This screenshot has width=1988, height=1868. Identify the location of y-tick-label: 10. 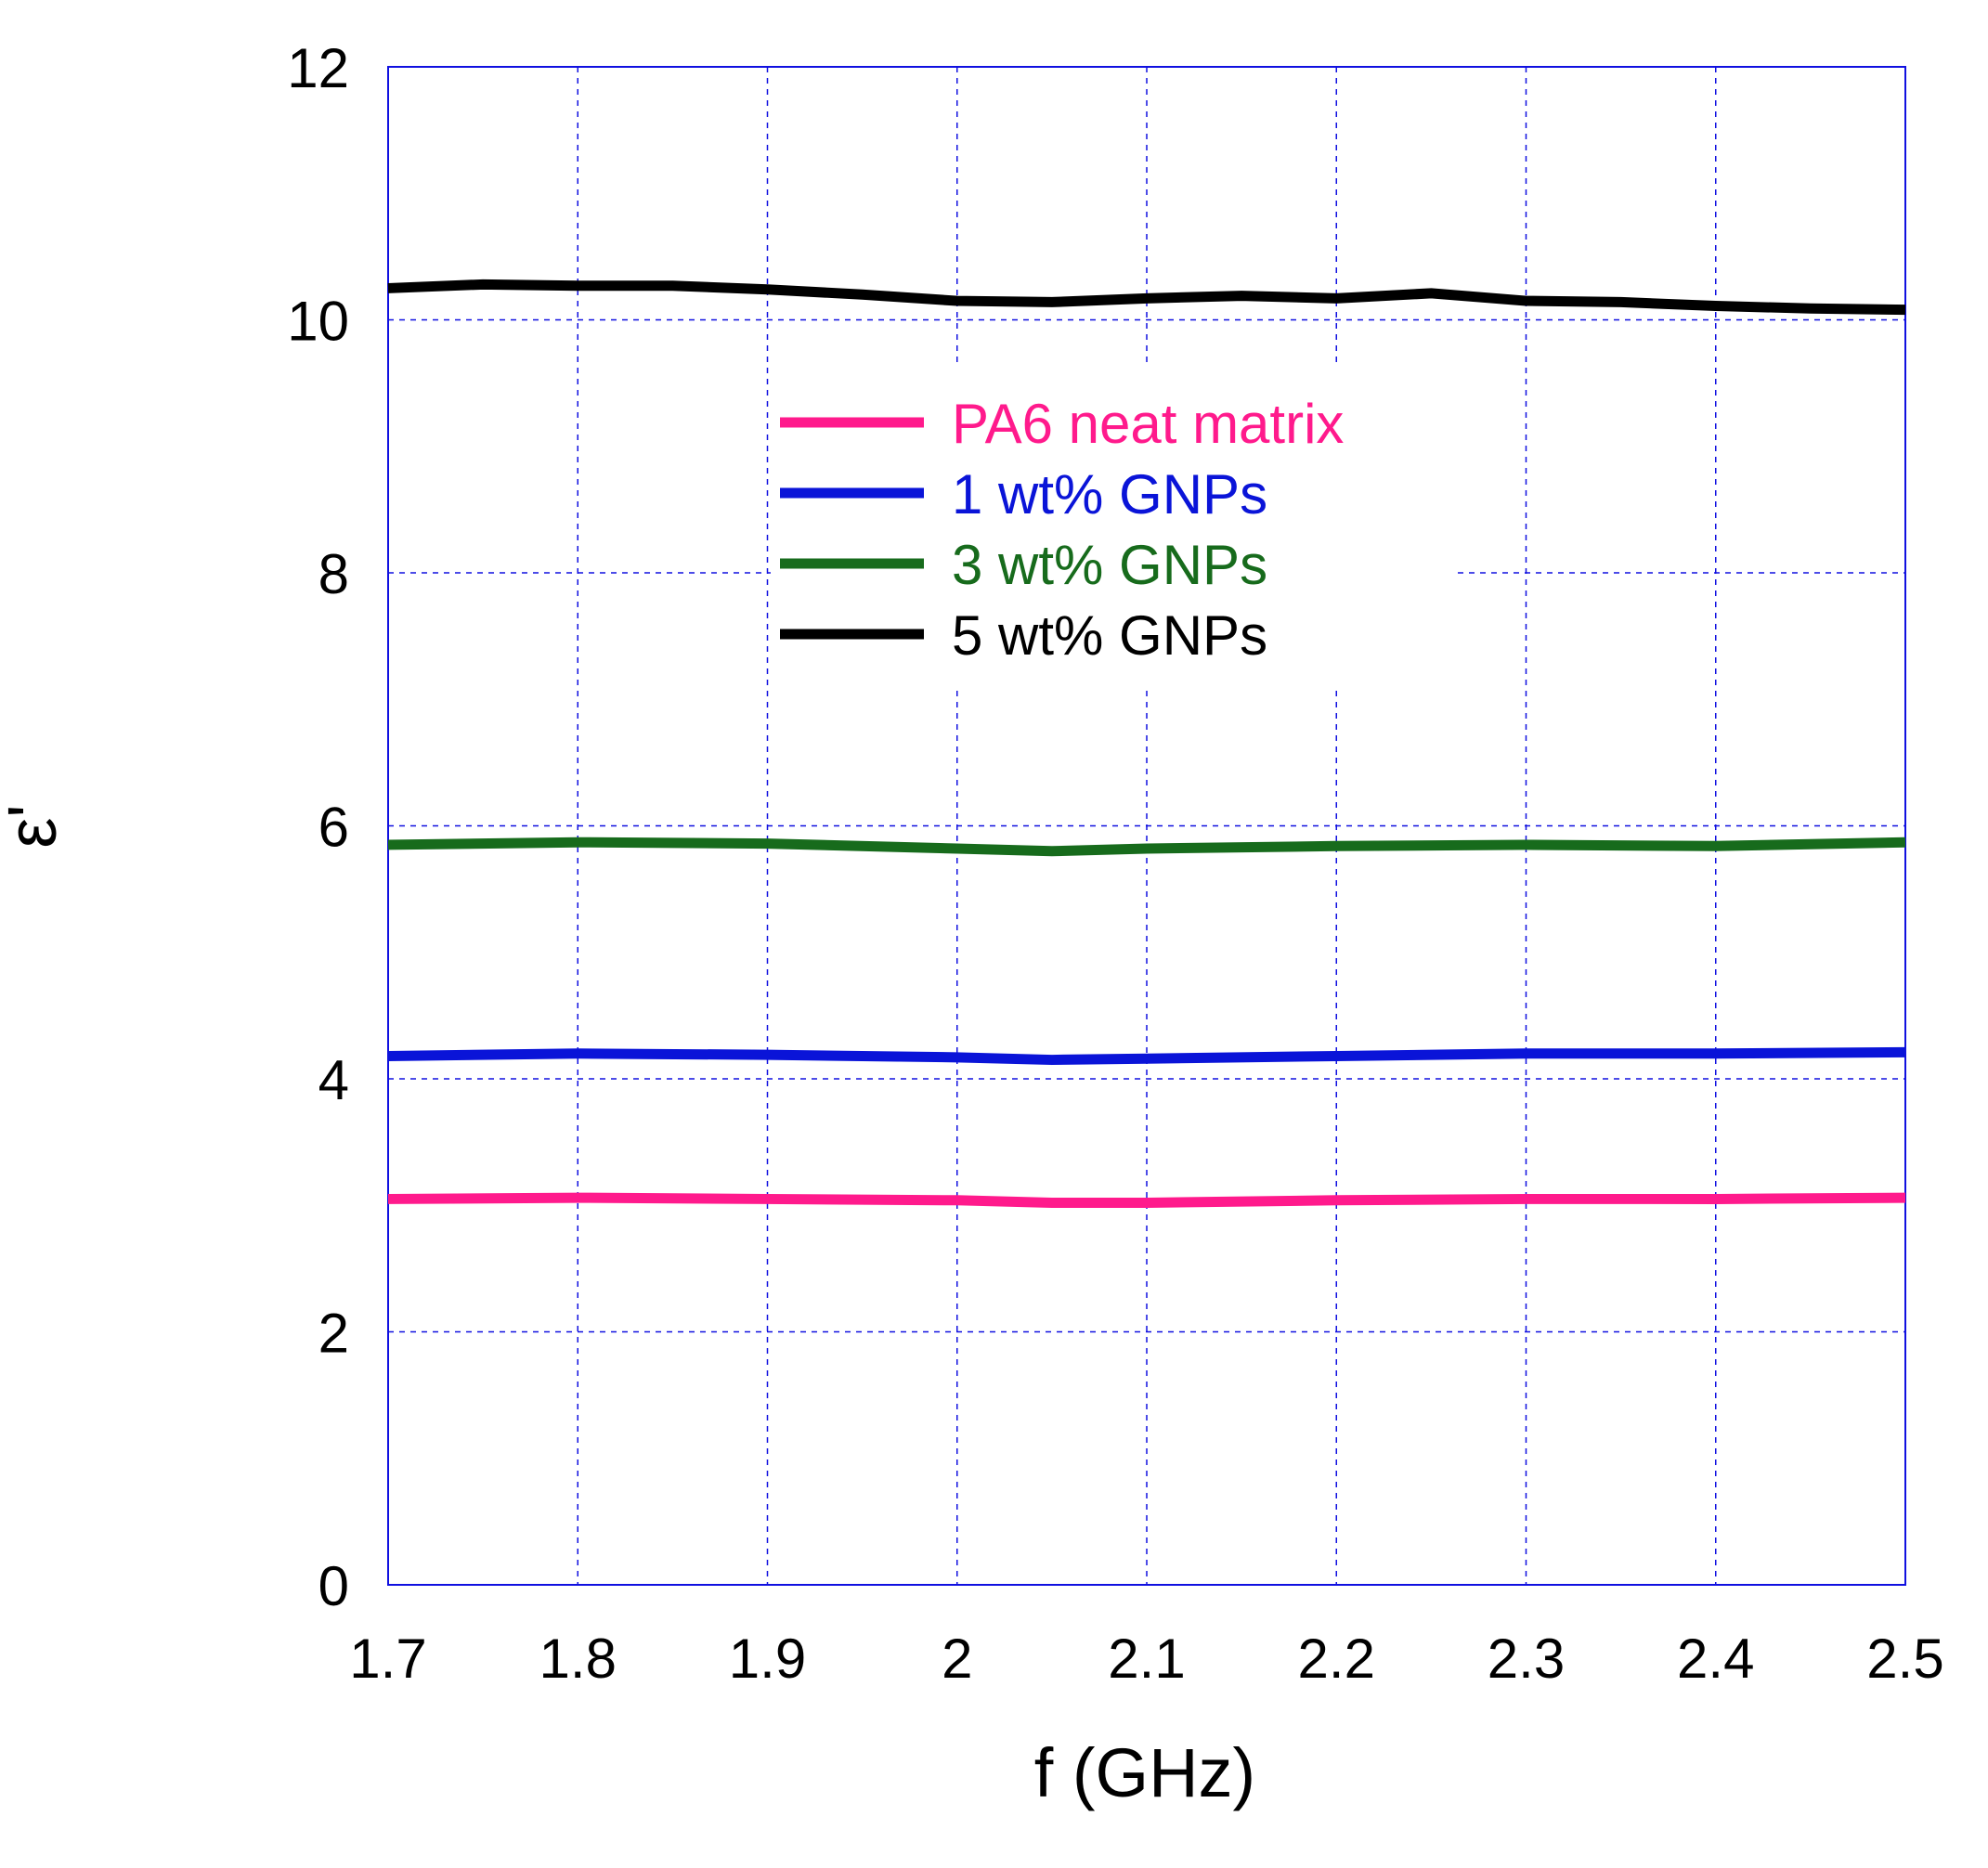
(318, 322).